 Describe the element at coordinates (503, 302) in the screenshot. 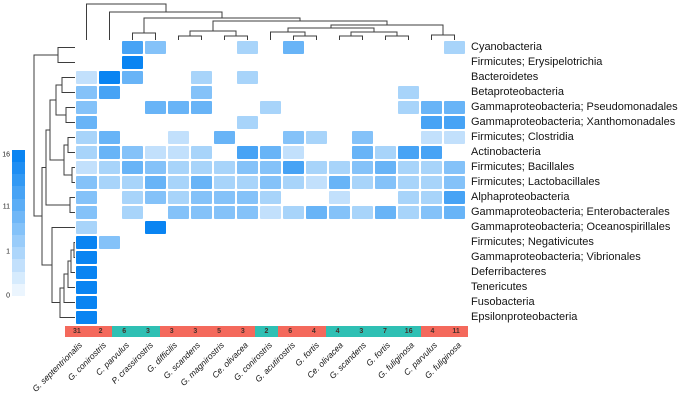

I see `row-label: Fusobacteria` at that location.